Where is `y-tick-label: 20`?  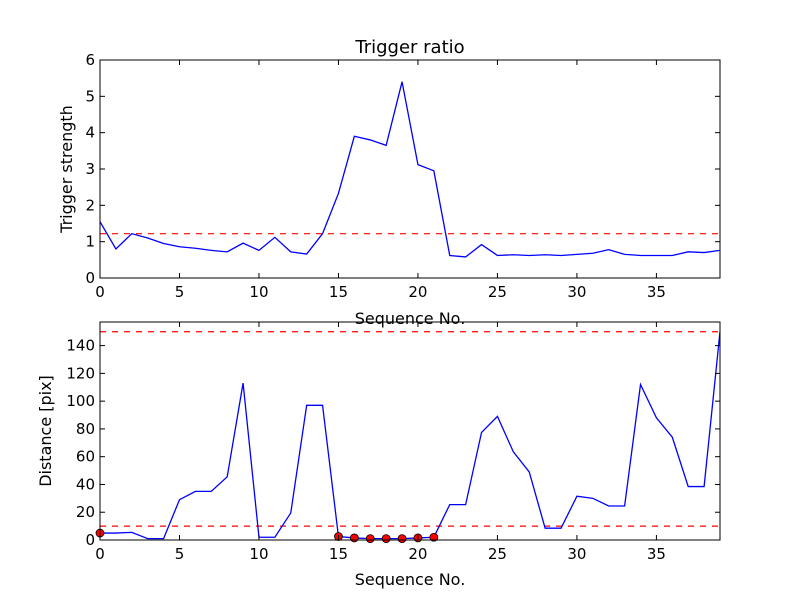
y-tick-label: 20 is located at coordinates (85, 512).